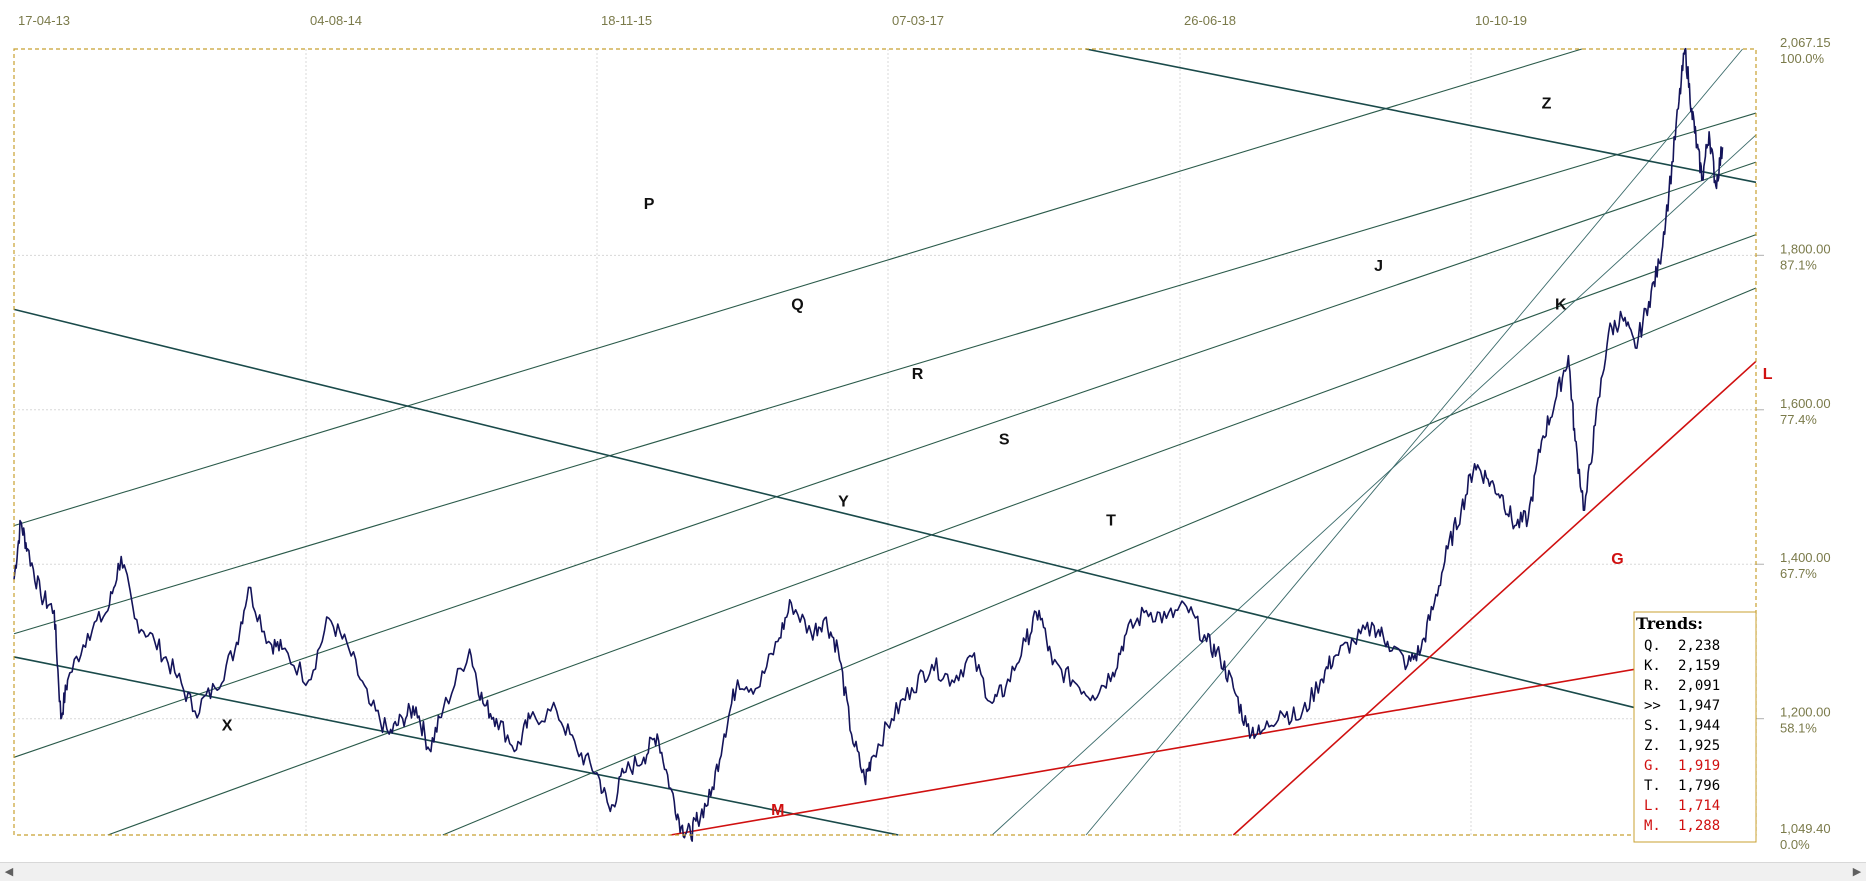 The height and width of the screenshot is (881, 1866). What do you see at coordinates (1669, 623) in the screenshot?
I see `legend-title: Trends:` at bounding box center [1669, 623].